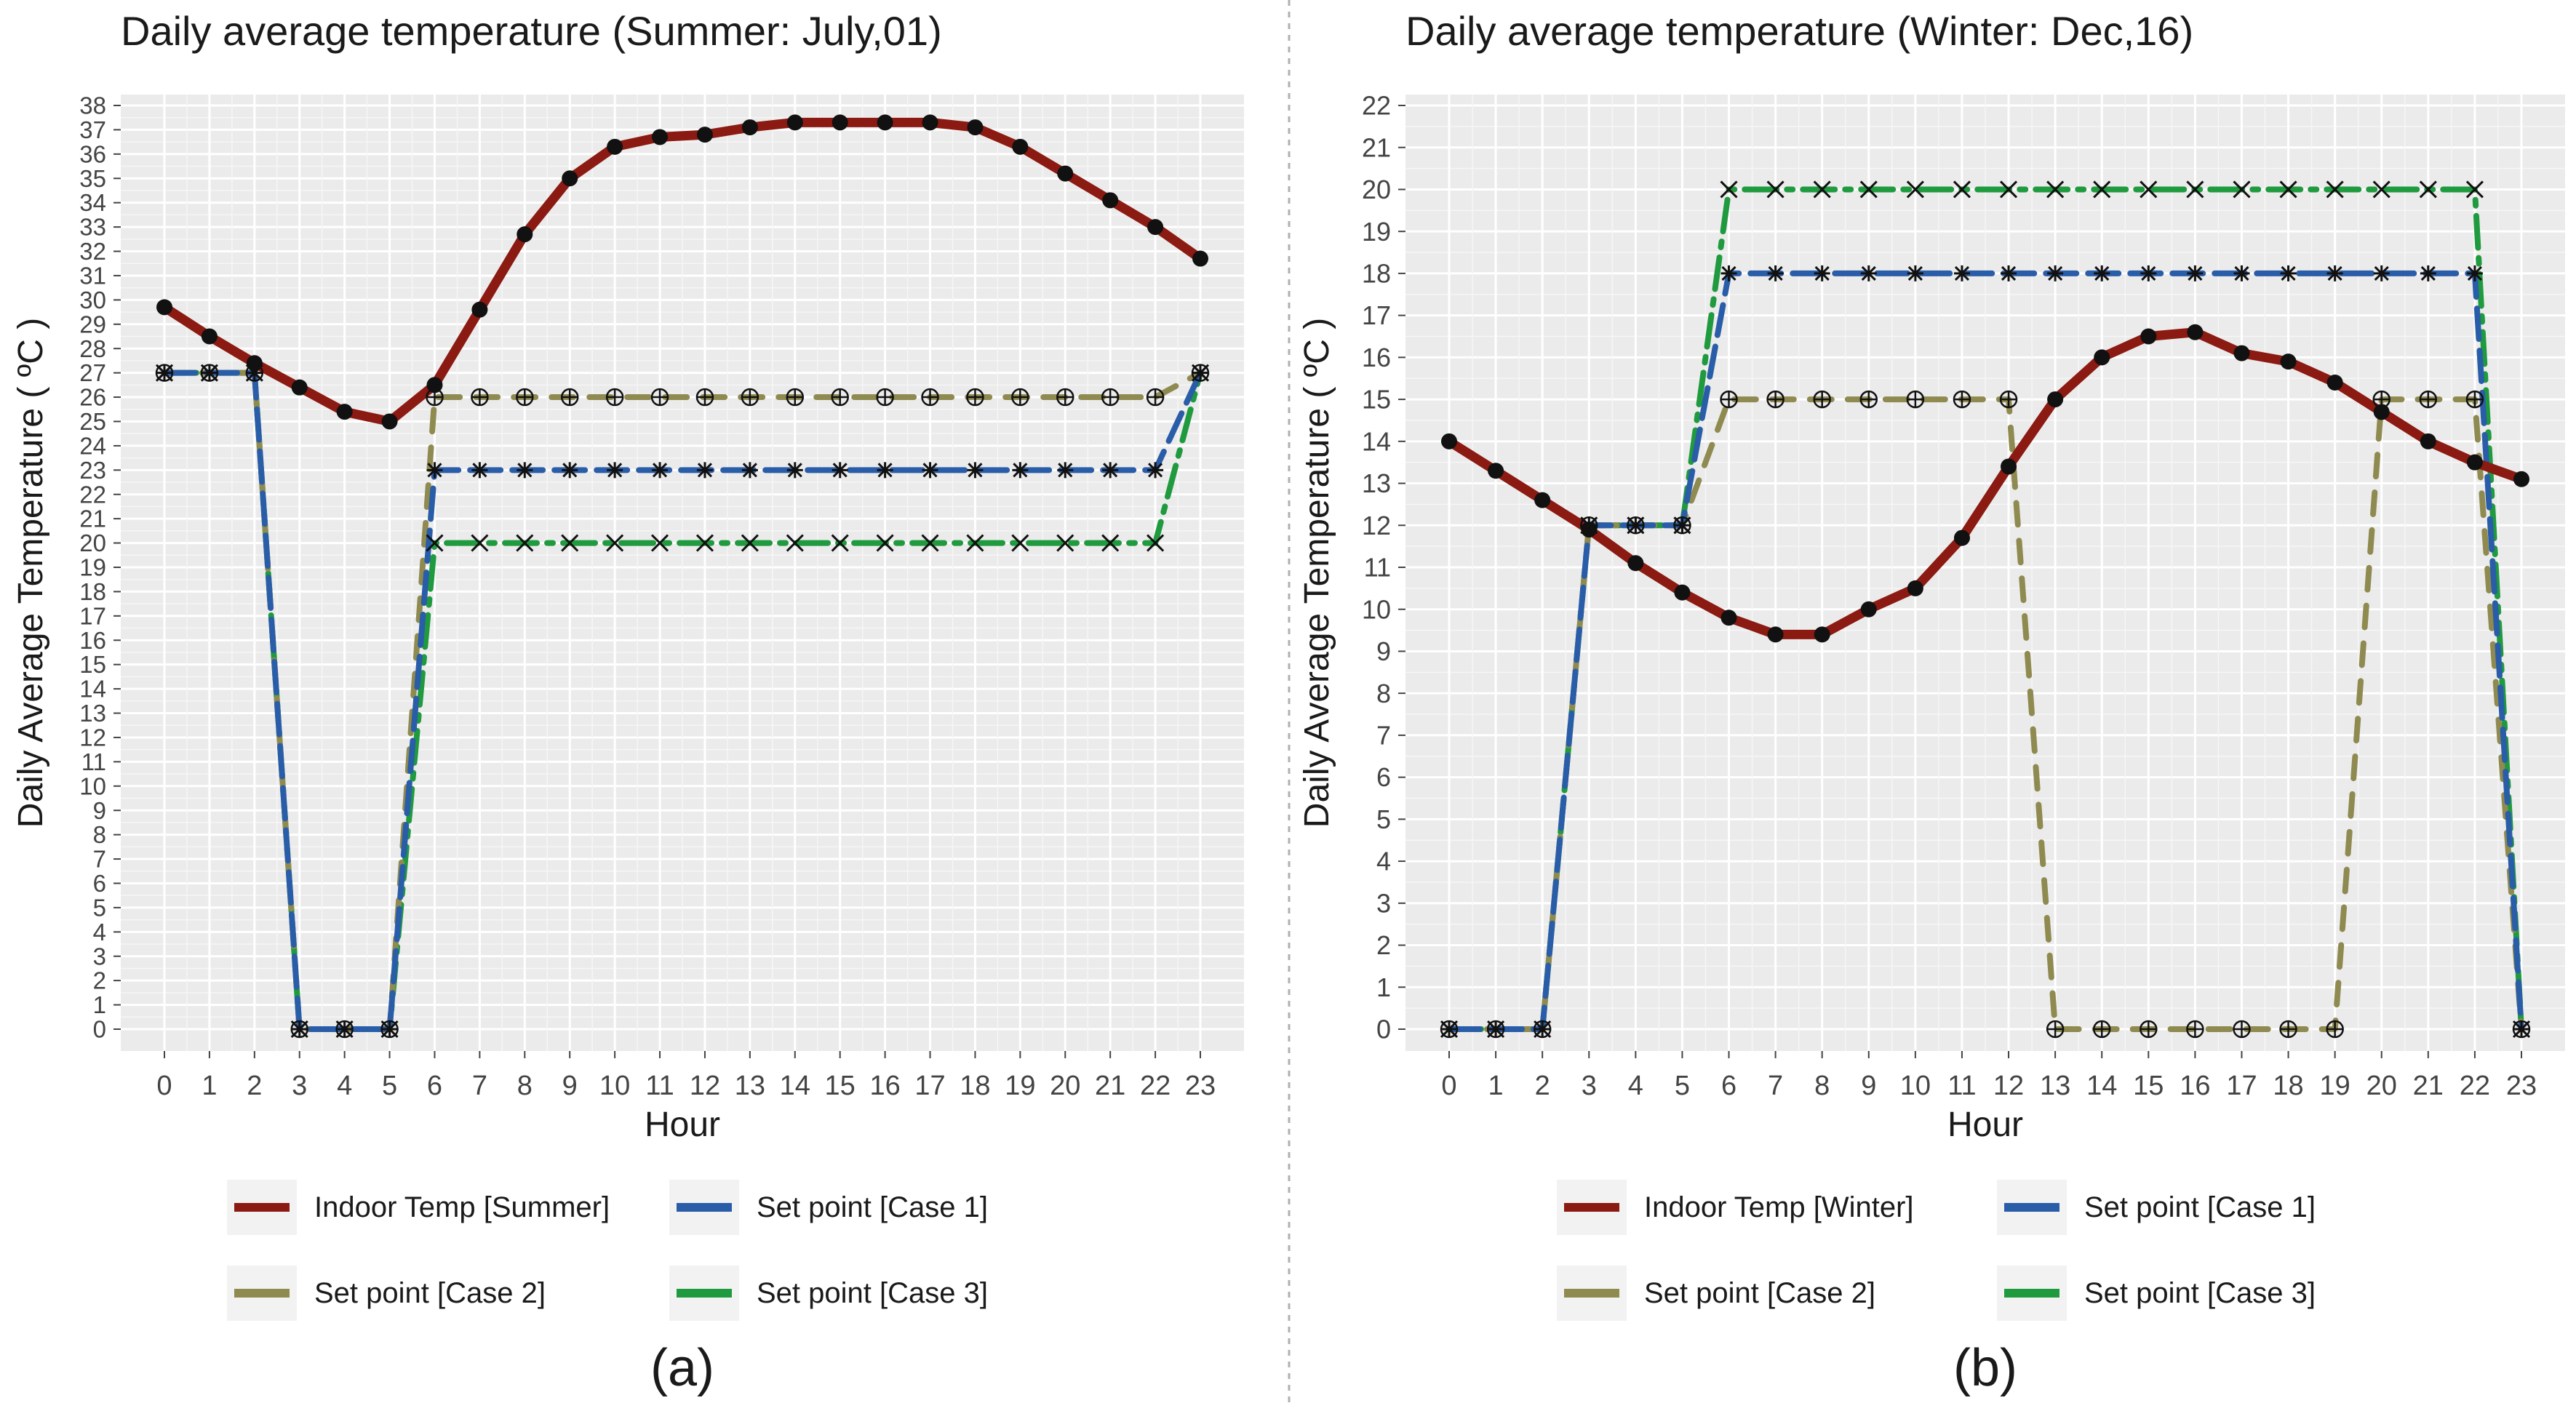  What do you see at coordinates (92, 785) in the screenshot?
I see `y-tick-label: 10` at bounding box center [92, 785].